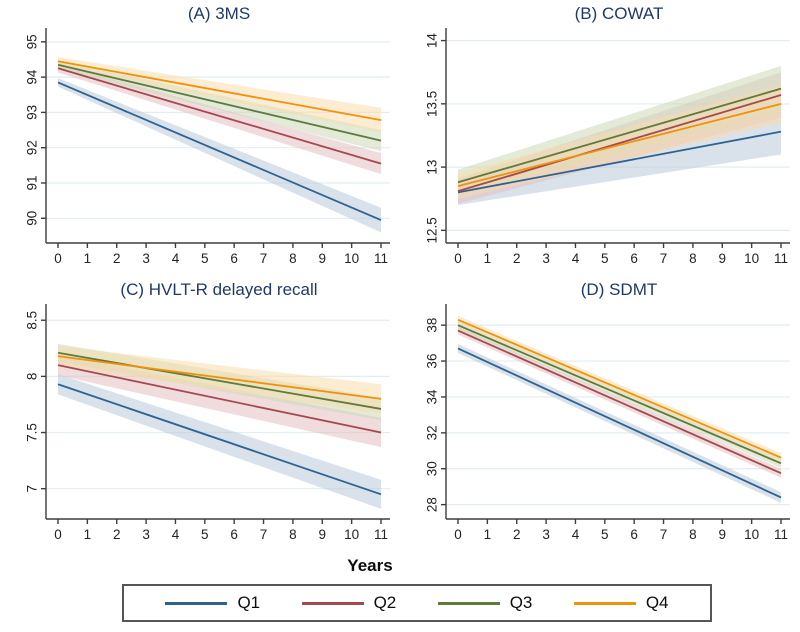 Image resolution: width=800 pixels, height=632 pixels. What do you see at coordinates (432, 397) in the screenshot?
I see `svg-text: 34` at bounding box center [432, 397].